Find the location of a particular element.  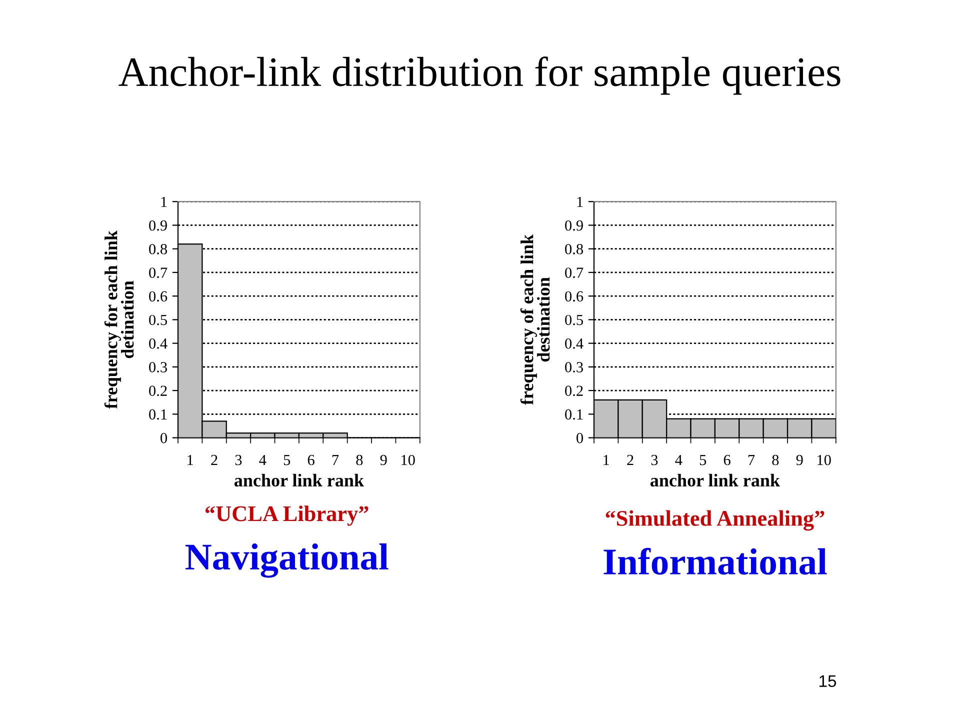

text: “Simulated Annealing” is located at coordinates (715, 520).